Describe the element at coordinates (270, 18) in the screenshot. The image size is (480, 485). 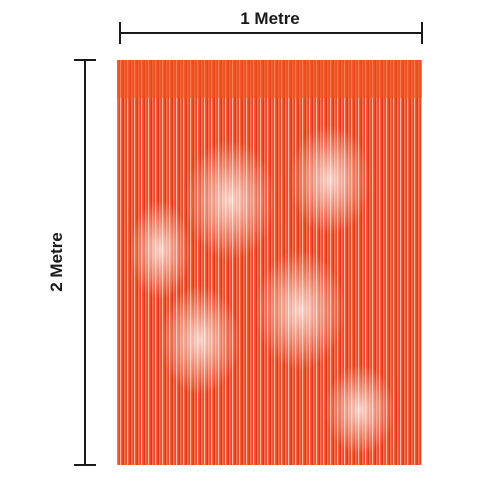
I see `width-label: 1 Metre` at that location.